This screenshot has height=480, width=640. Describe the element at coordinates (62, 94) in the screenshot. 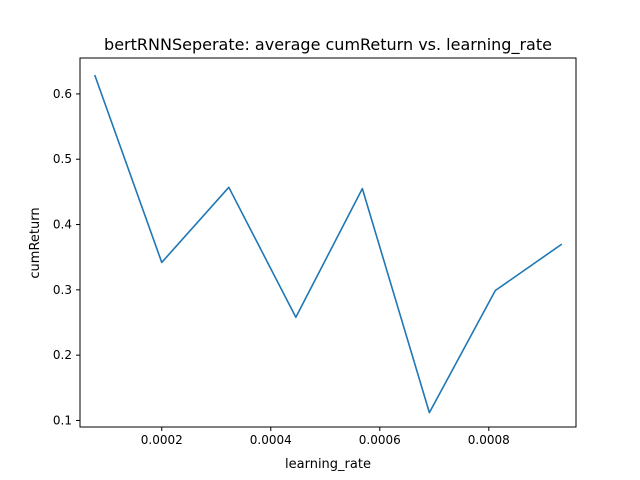

I see `y-tick-label: 0.6` at that location.